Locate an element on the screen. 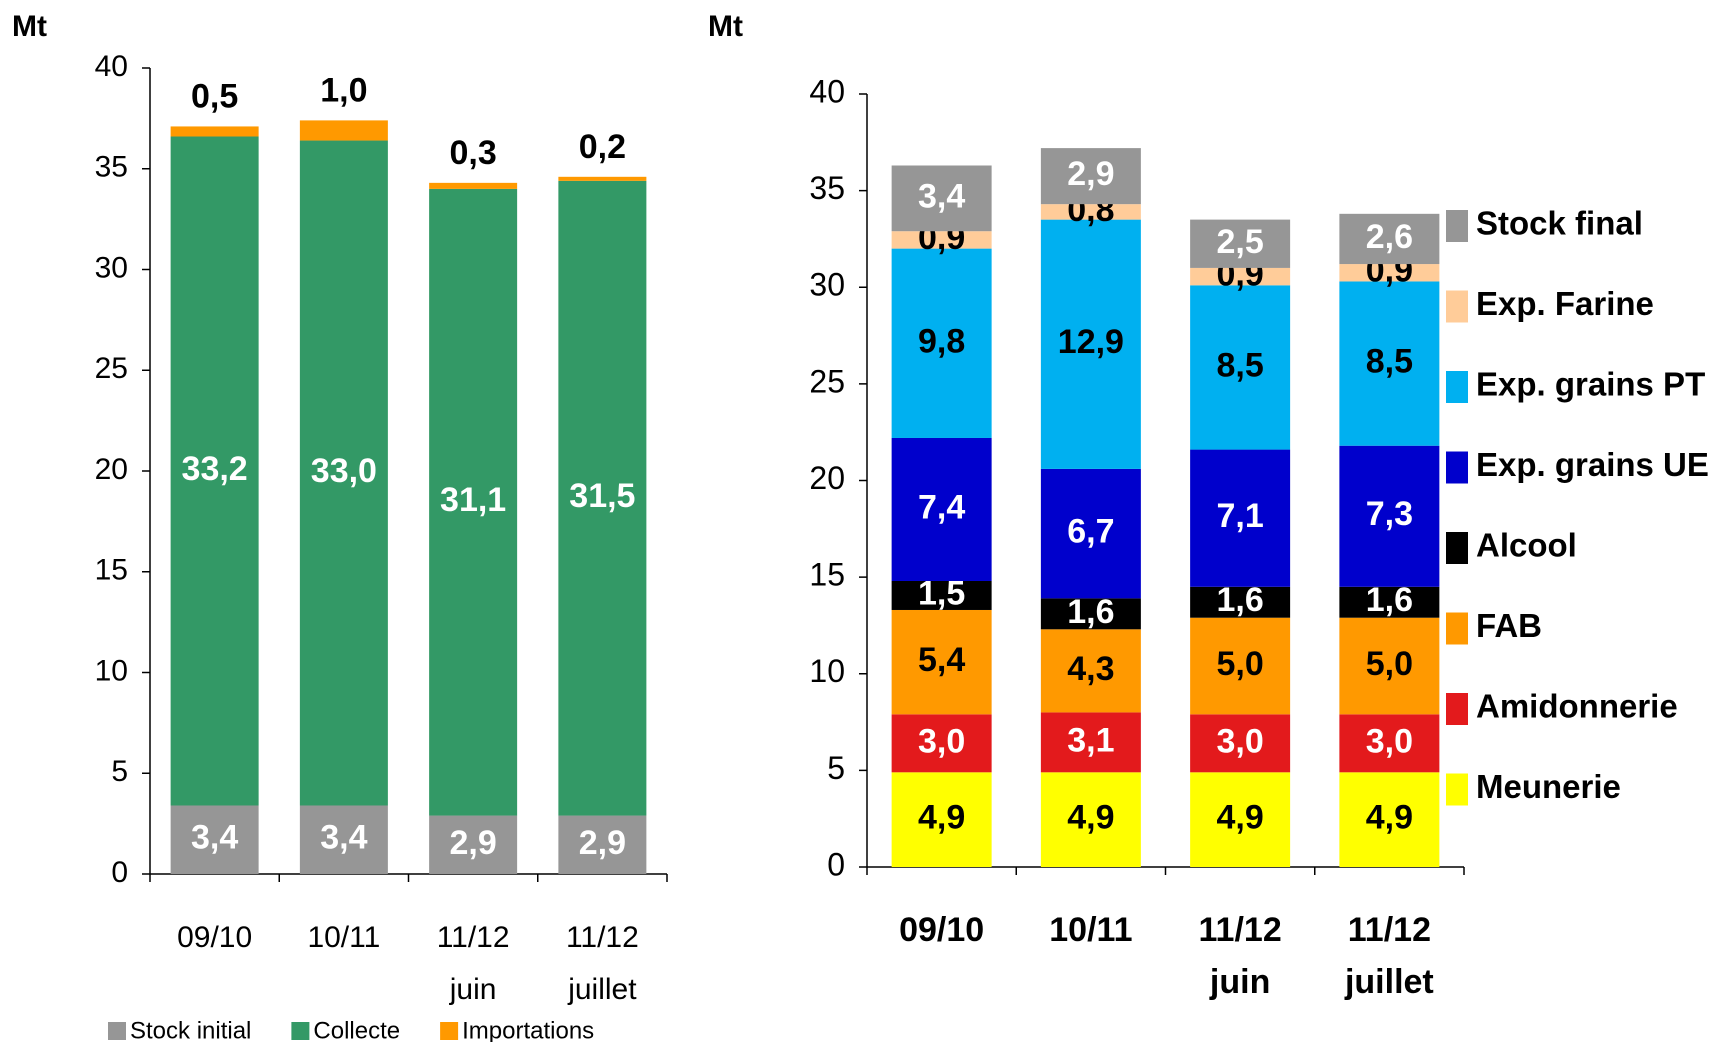 Image resolution: width=1711 pixels, height=1042 pixels. data-label: 2,6 is located at coordinates (1389, 237).